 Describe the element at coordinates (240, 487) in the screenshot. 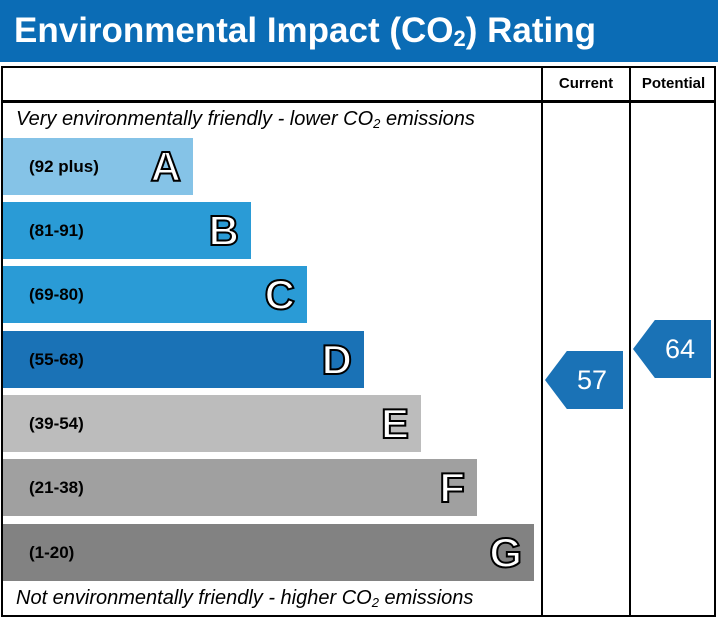

I see `band-f: (21-38) F` at that location.